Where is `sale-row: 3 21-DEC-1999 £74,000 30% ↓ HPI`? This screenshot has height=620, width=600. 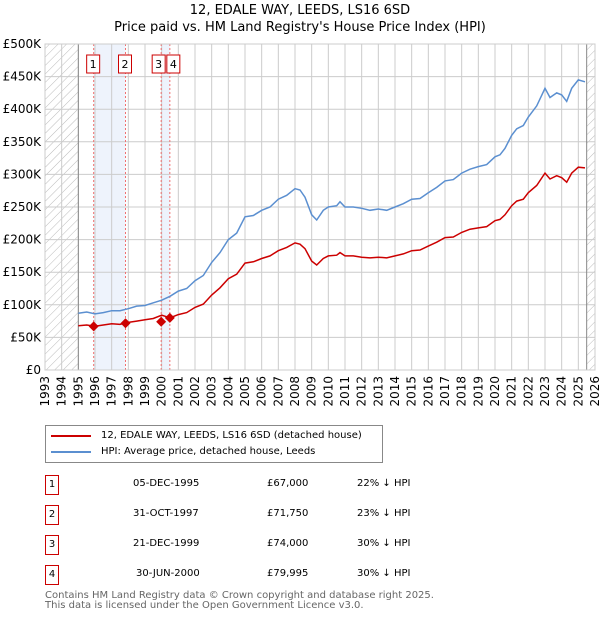 sale-row: 3 21-DEC-1999 £74,000 30% ↓ HPI is located at coordinates (235, 545).